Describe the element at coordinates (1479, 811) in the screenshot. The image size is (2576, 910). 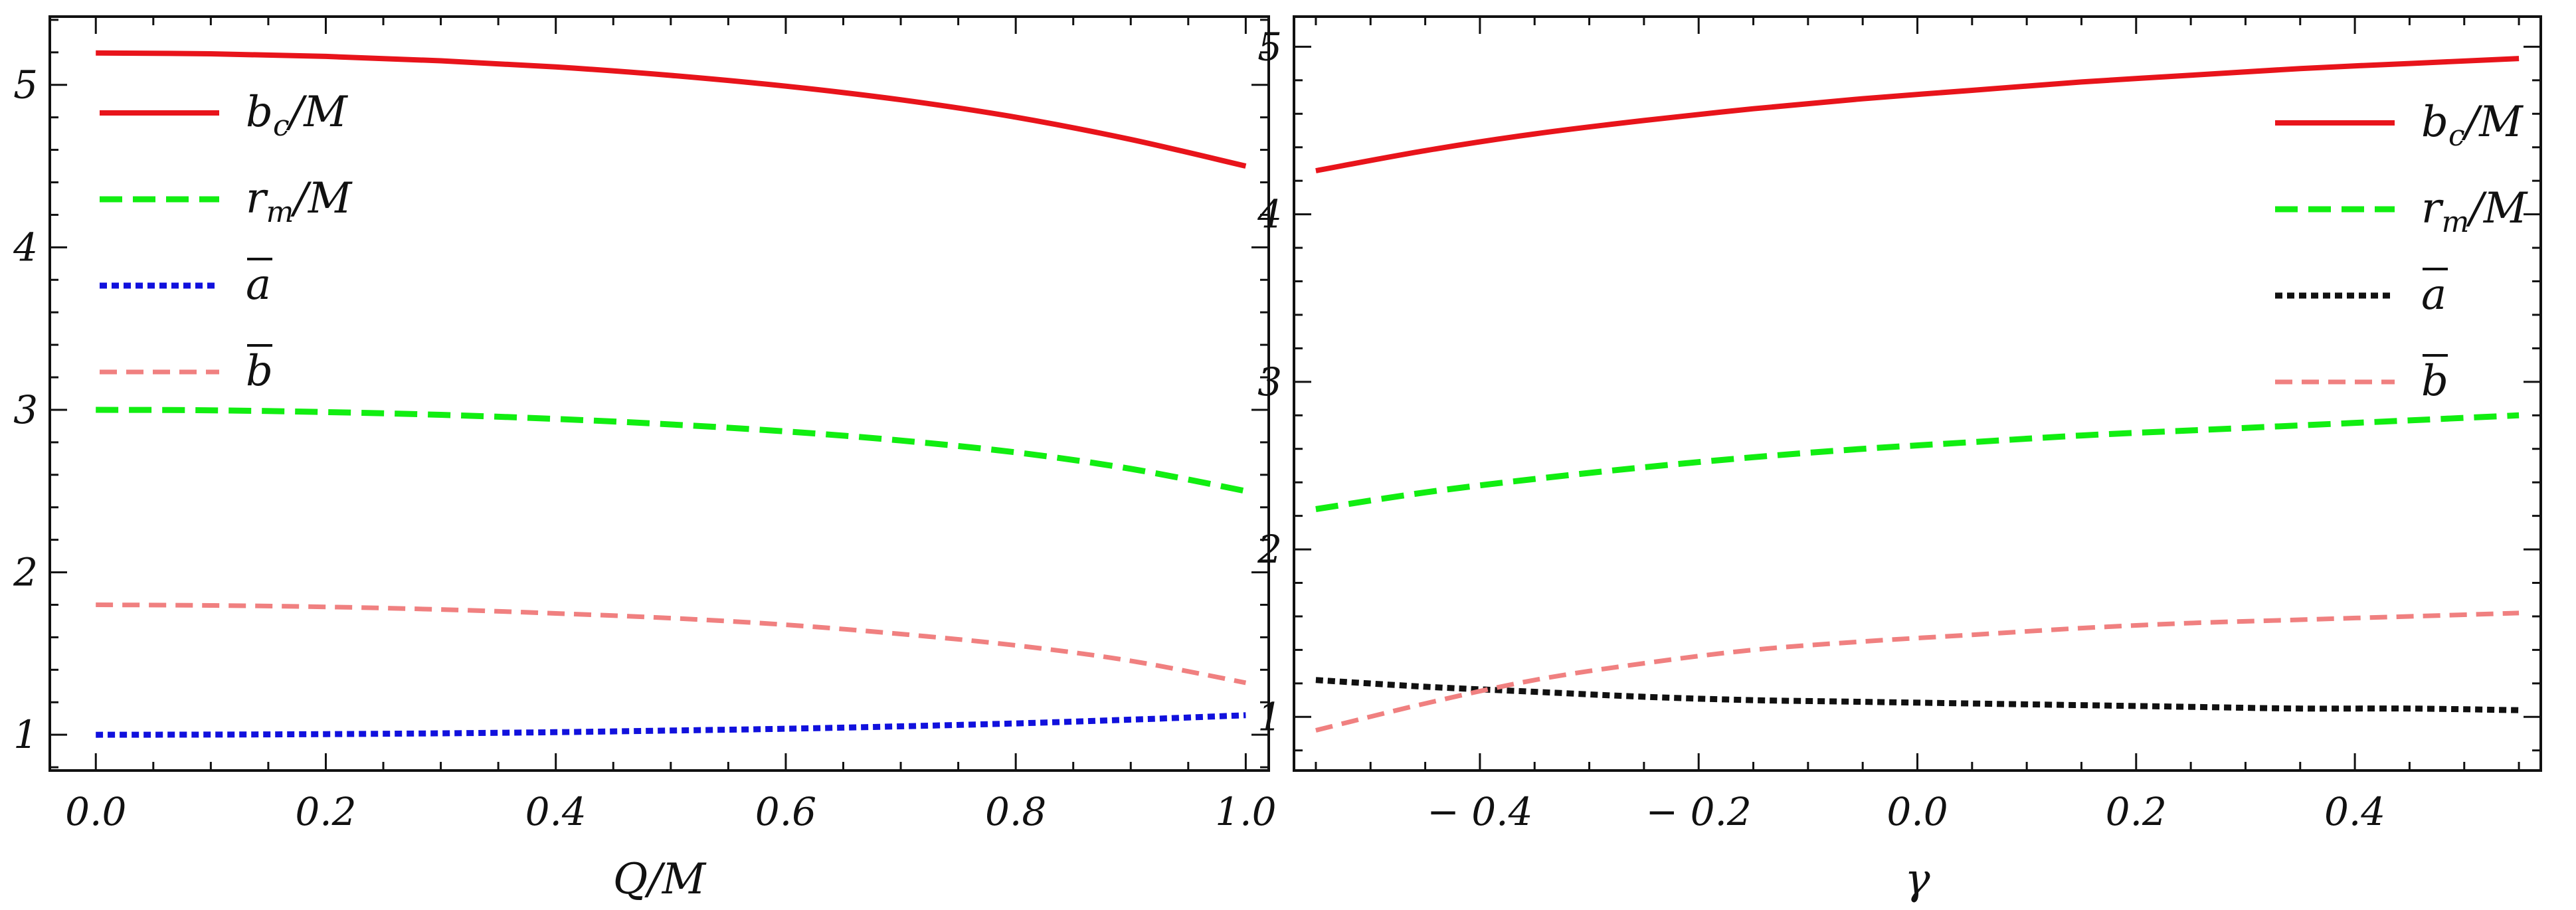
I see `x-tick-label: − 0.4` at that location.